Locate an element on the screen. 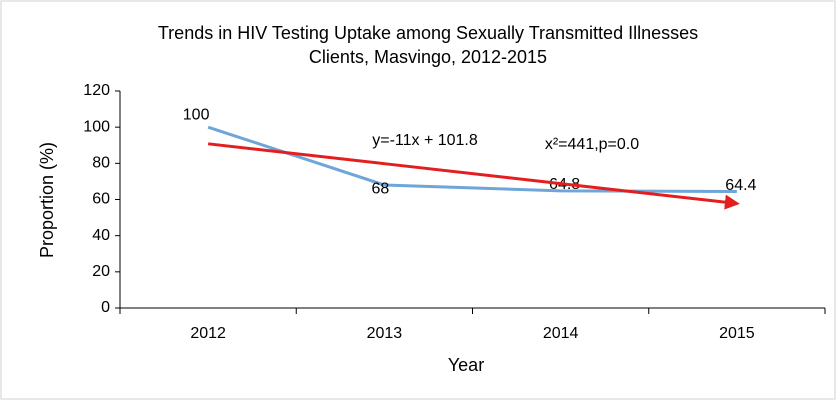 Image resolution: width=836 pixels, height=400 pixels. x-axis-title: Year is located at coordinates (466, 365).